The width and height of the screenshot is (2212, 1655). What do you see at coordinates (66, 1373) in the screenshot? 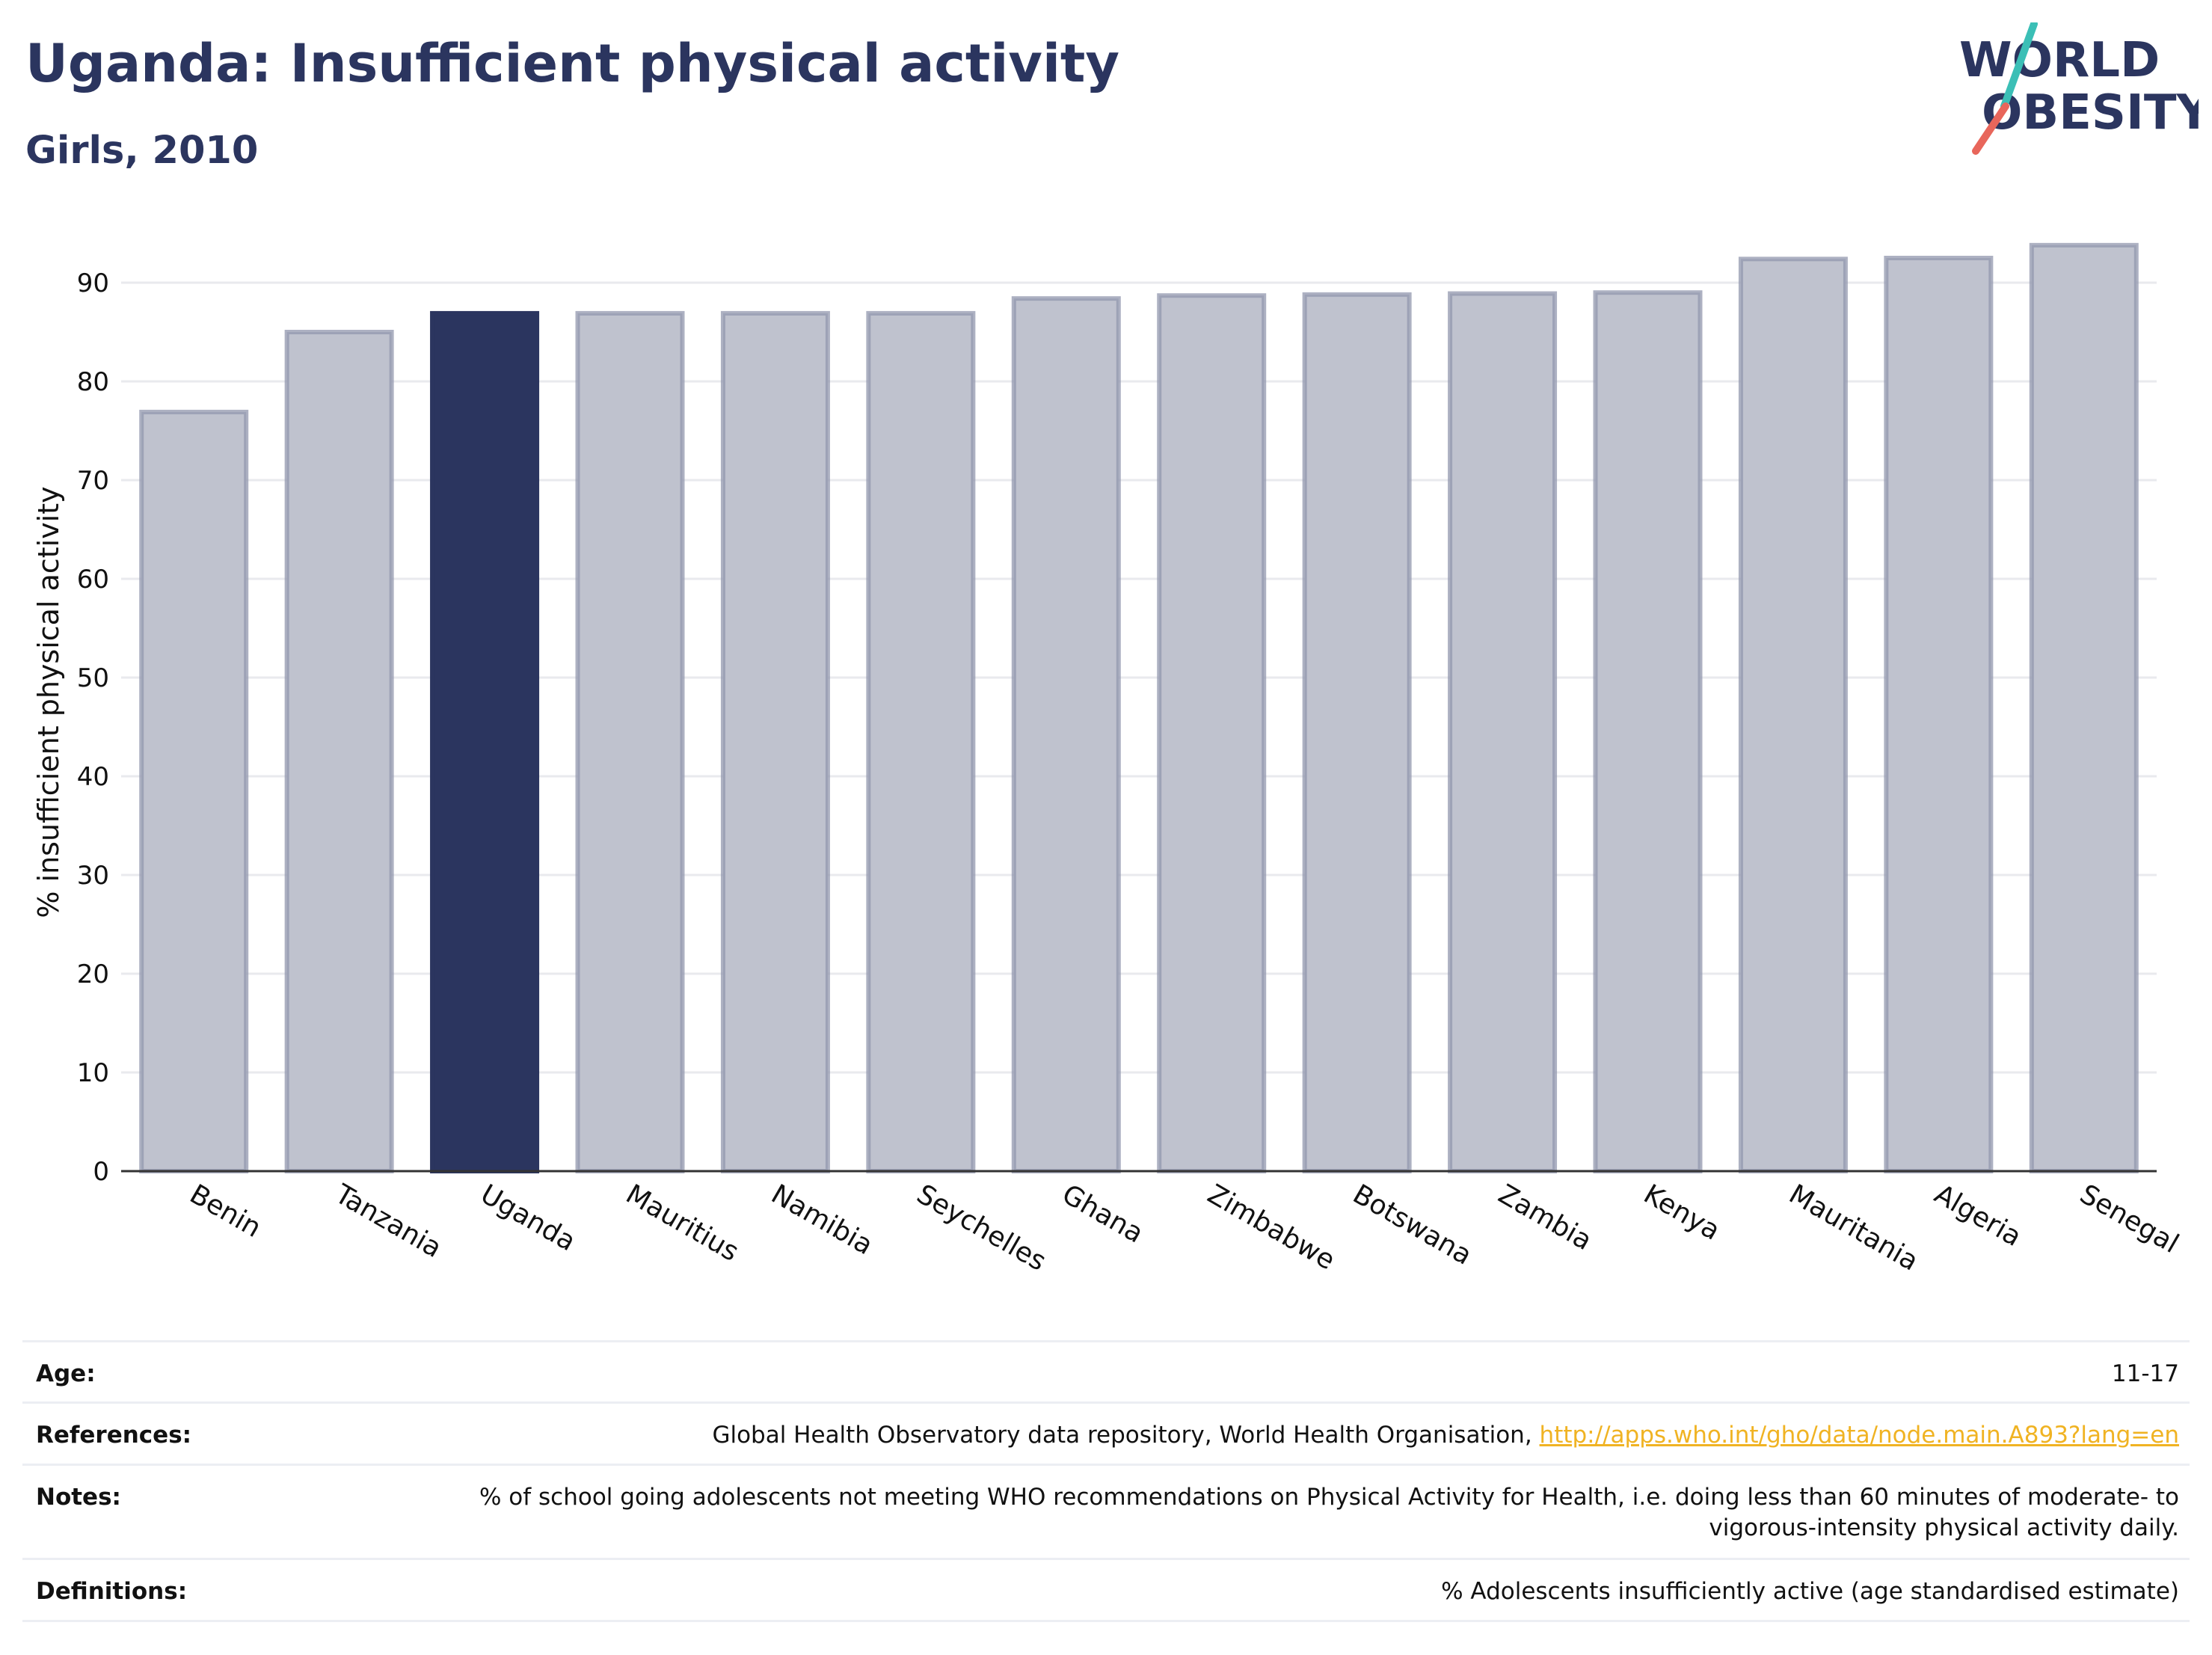
I see `info-label-age: Age:` at bounding box center [66, 1373].